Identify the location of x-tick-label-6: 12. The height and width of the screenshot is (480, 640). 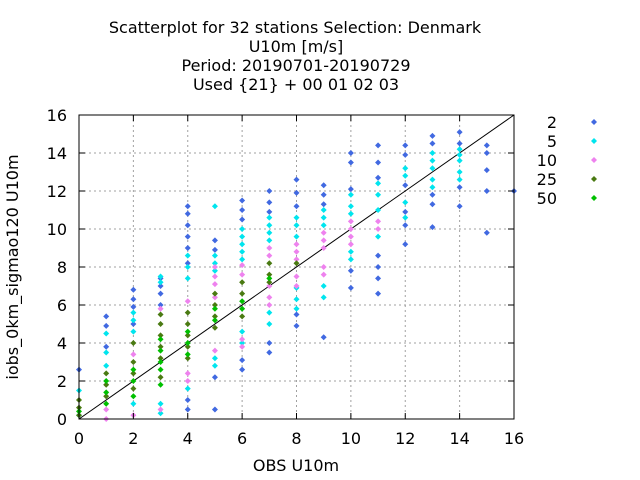
(405, 438).